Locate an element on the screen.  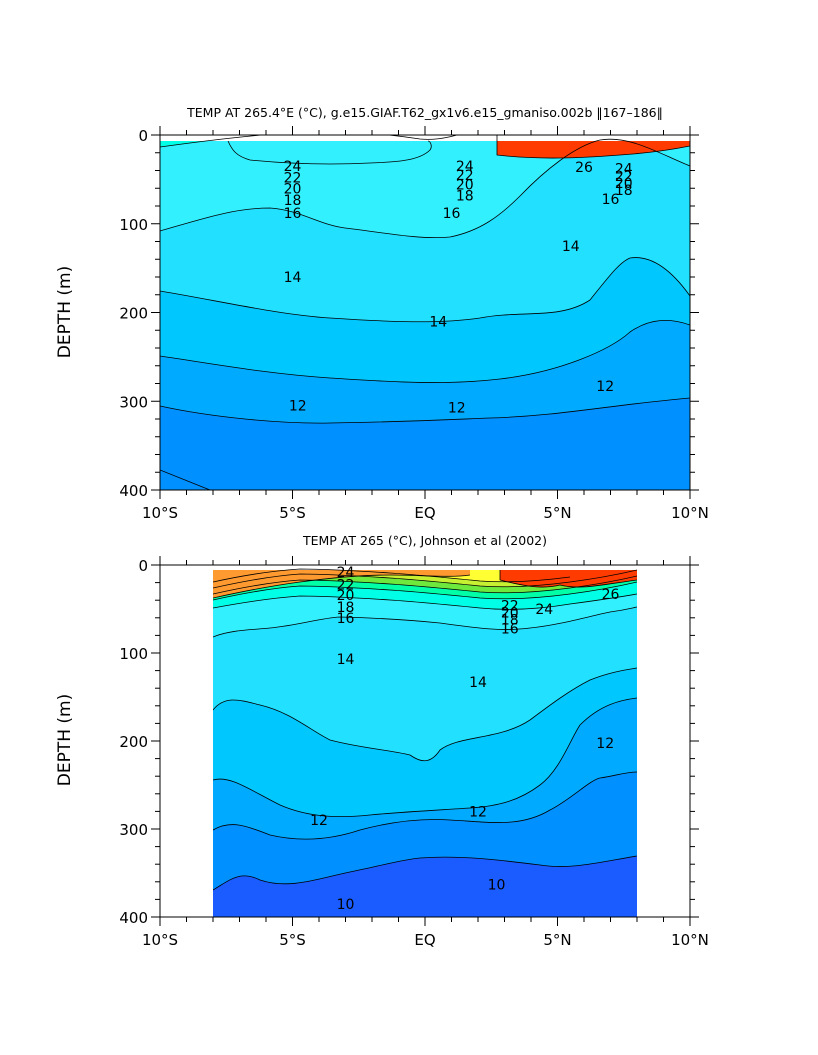
region-t18 is located at coordinates (425, 51).